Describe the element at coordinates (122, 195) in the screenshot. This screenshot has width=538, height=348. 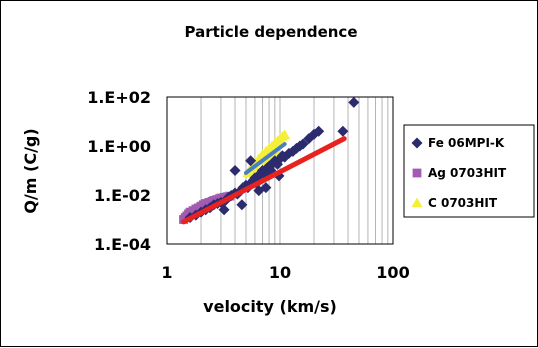
I see `y-tick-label: 1.E-02` at that location.